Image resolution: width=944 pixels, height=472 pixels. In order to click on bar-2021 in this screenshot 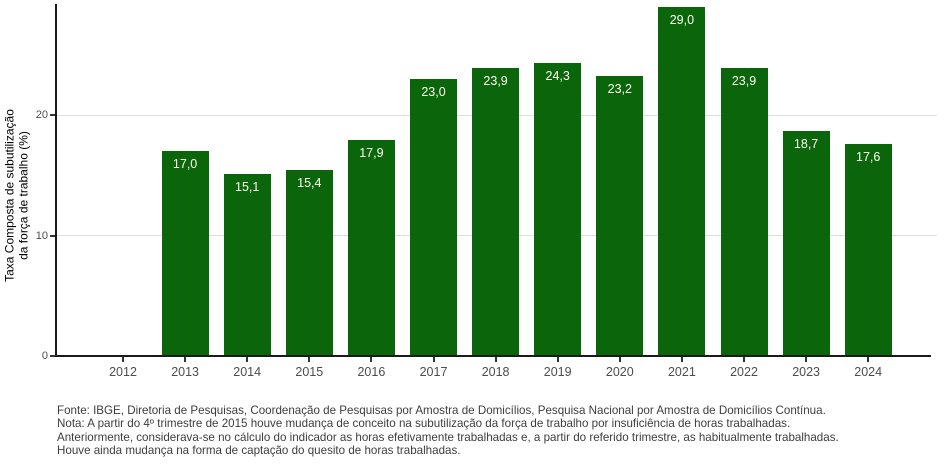, I will do `click(682, 180)`.